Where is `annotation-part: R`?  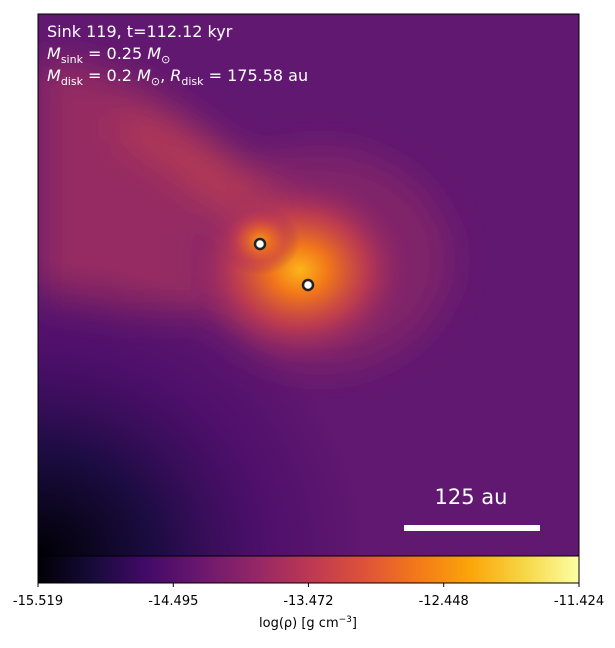 annotation-part: R is located at coordinates (175, 75).